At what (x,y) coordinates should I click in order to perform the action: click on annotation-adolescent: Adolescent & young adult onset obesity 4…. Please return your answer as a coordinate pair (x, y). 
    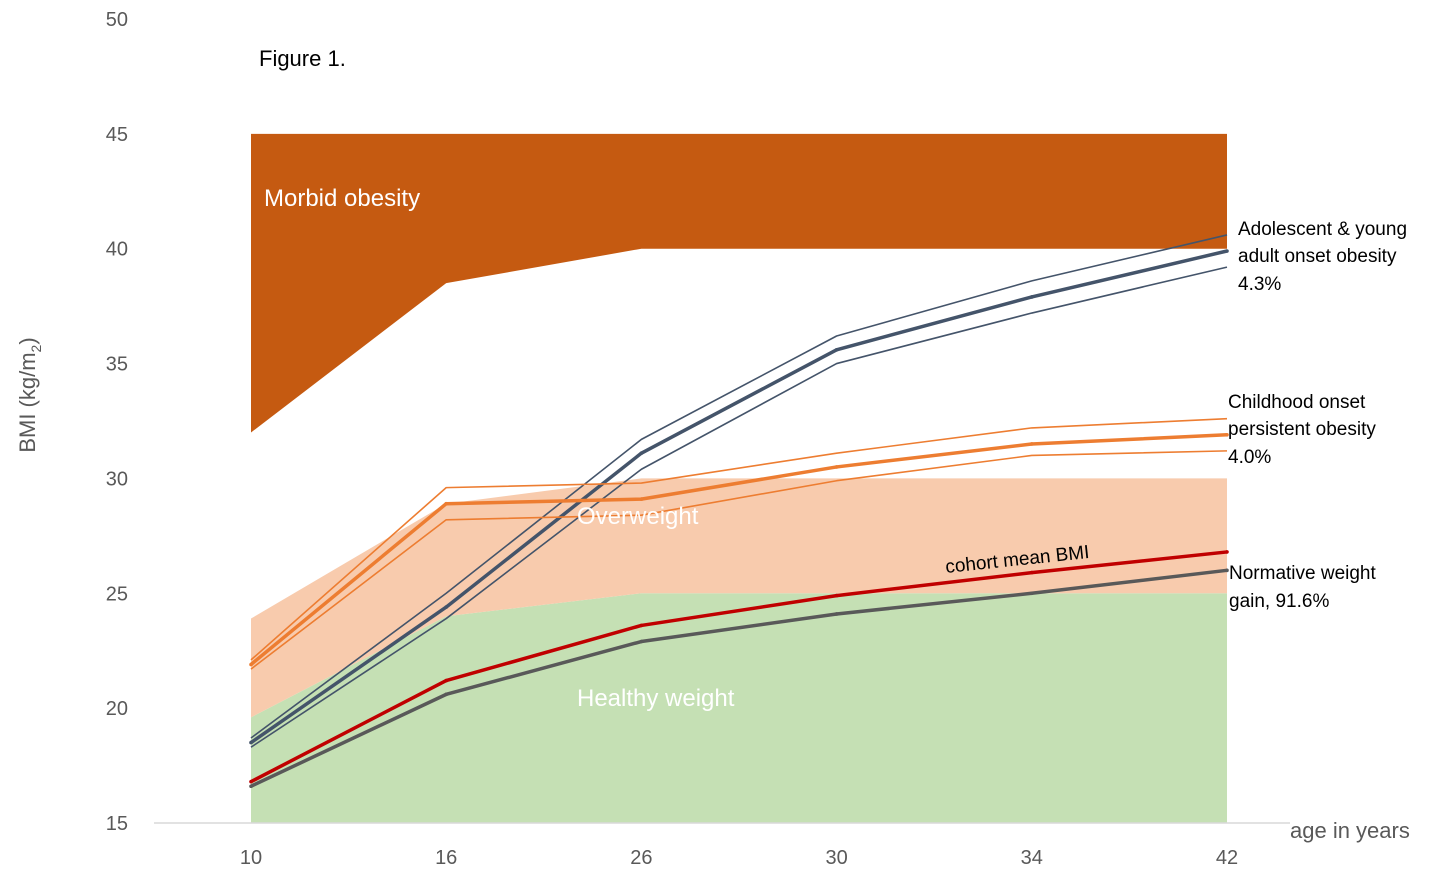
    Looking at the image, I should click on (1322, 257).